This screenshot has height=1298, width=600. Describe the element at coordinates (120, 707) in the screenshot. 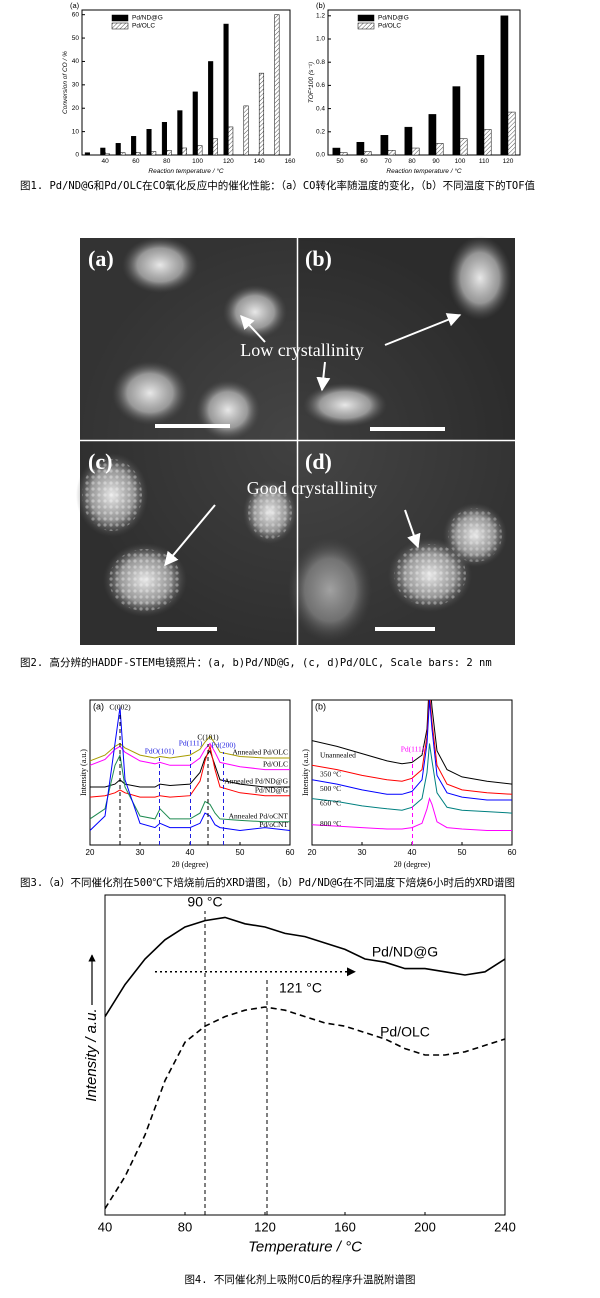

I see `annotation: C(002)` at that location.